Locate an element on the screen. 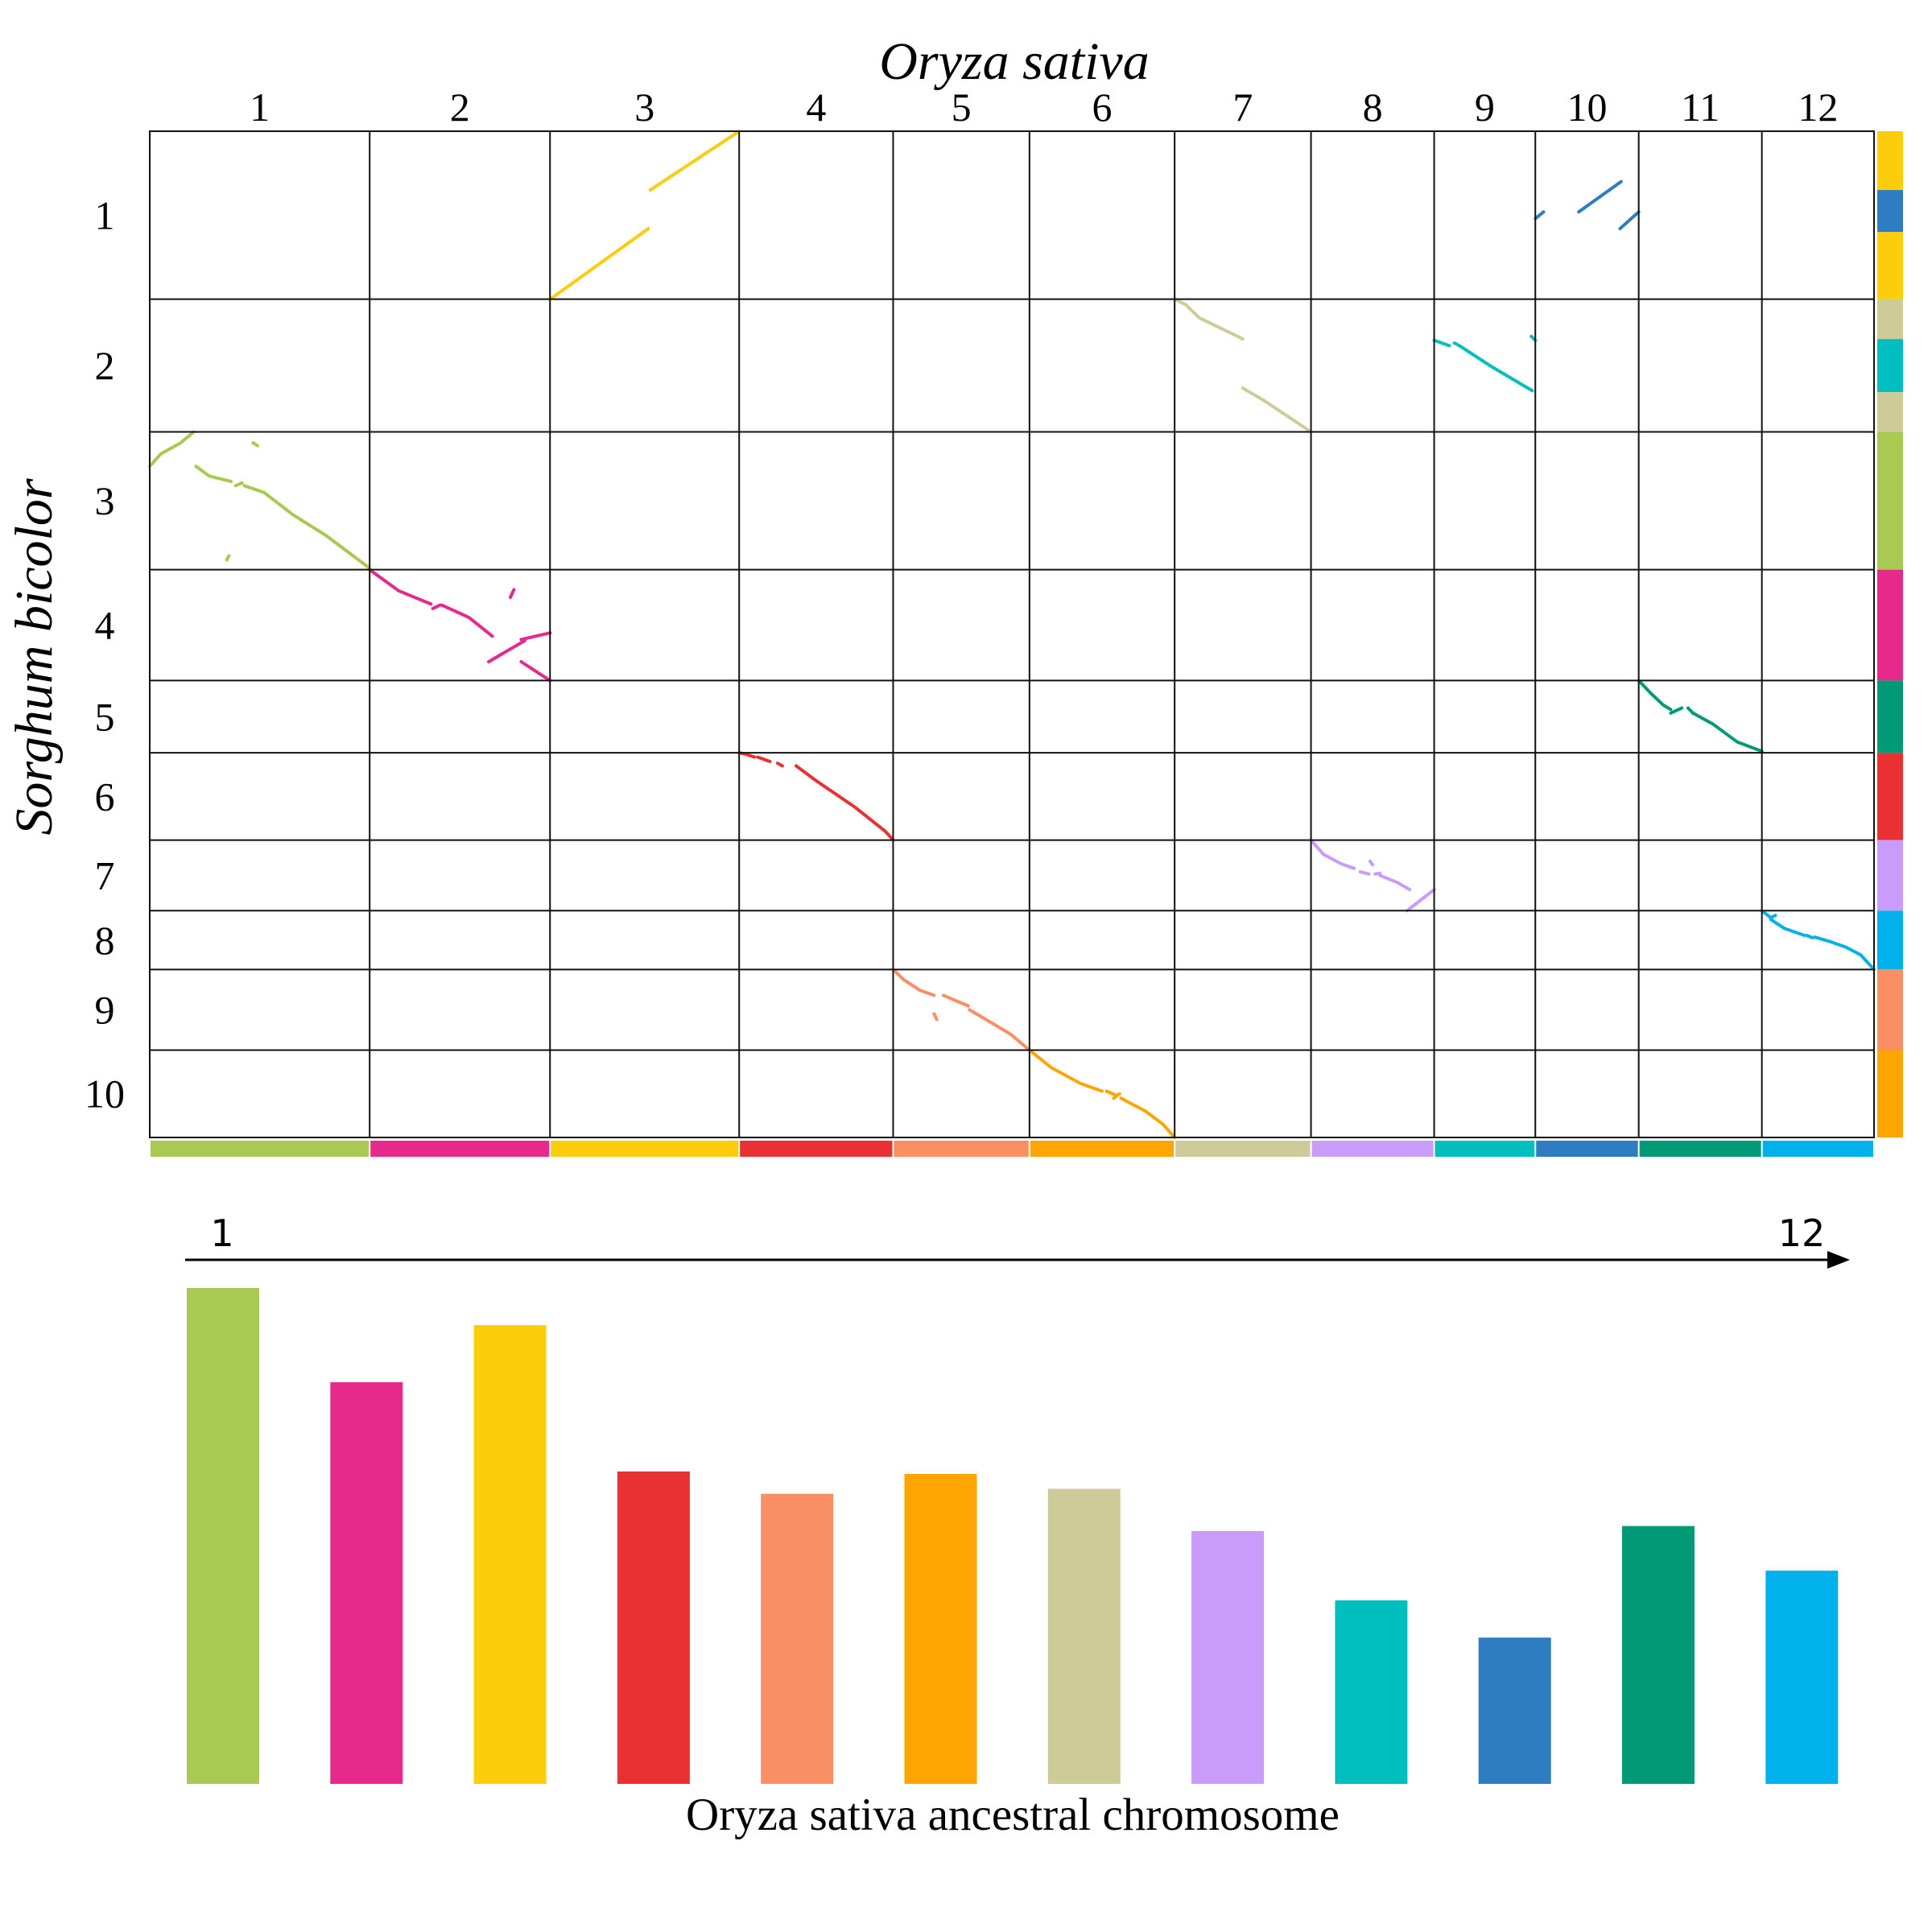 The height and width of the screenshot is (1932, 1932). x-tick-label-8: 8 is located at coordinates (1373, 107).